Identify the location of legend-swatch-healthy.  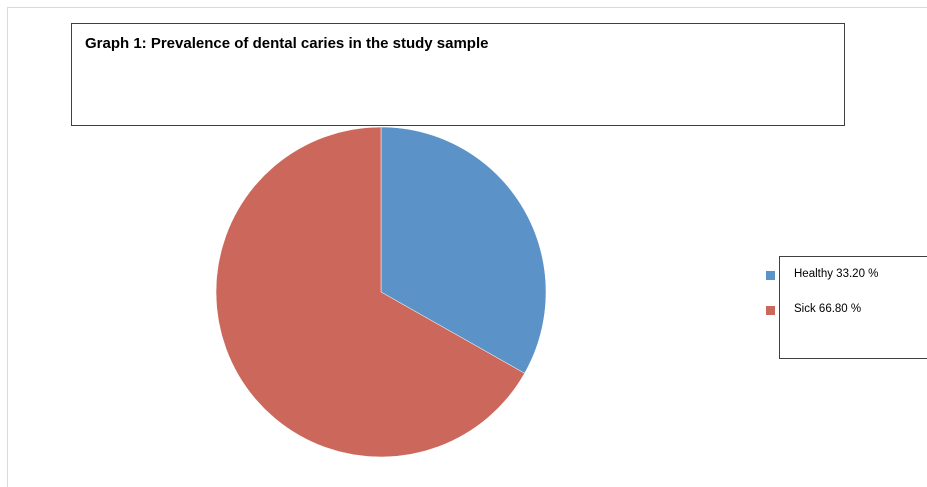
(770, 275).